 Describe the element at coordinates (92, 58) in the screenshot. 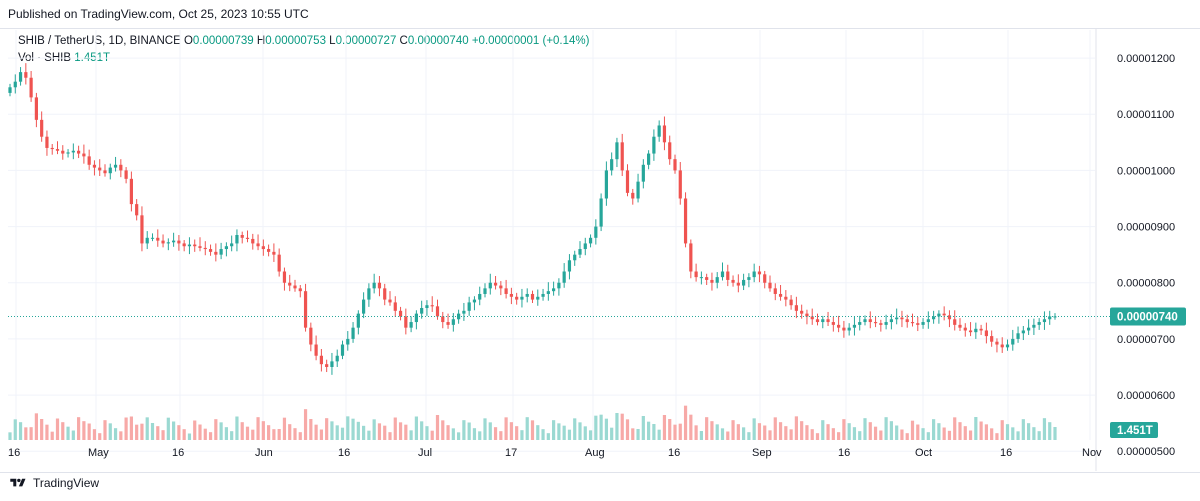

I see `volume-value: 1.451T` at that location.